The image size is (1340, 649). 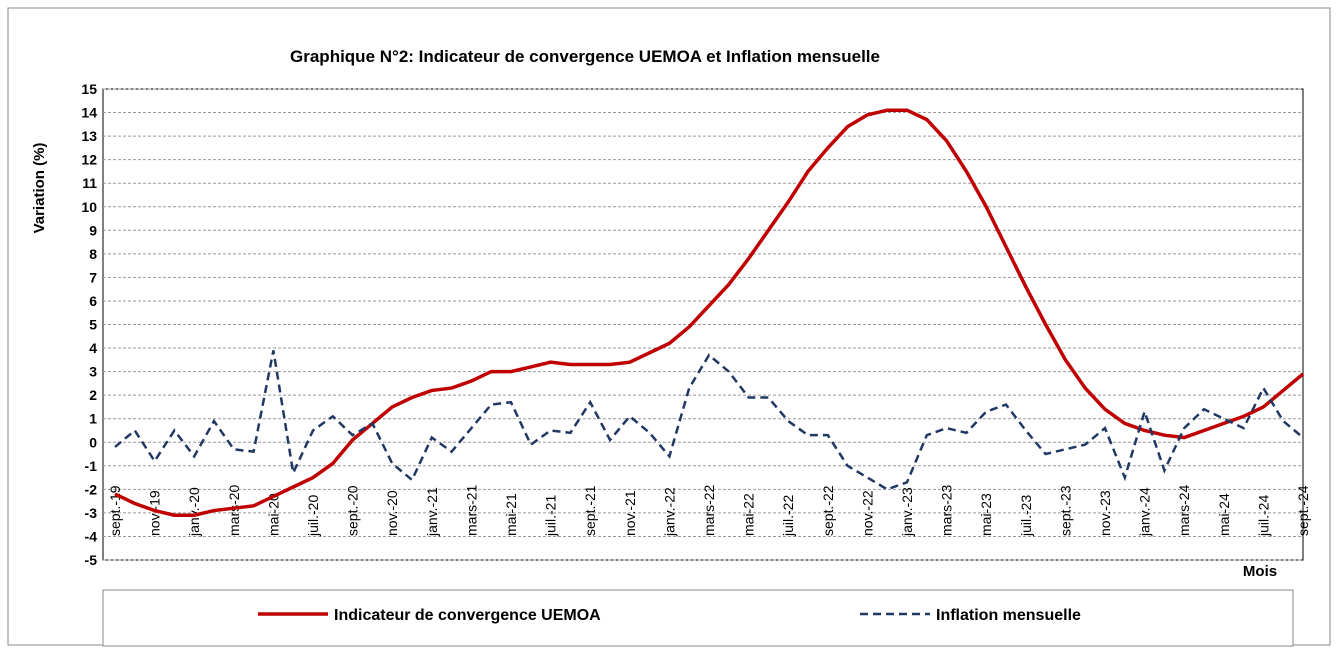 I want to click on x-tick-label: sept.-23, so click(x=1065, y=510).